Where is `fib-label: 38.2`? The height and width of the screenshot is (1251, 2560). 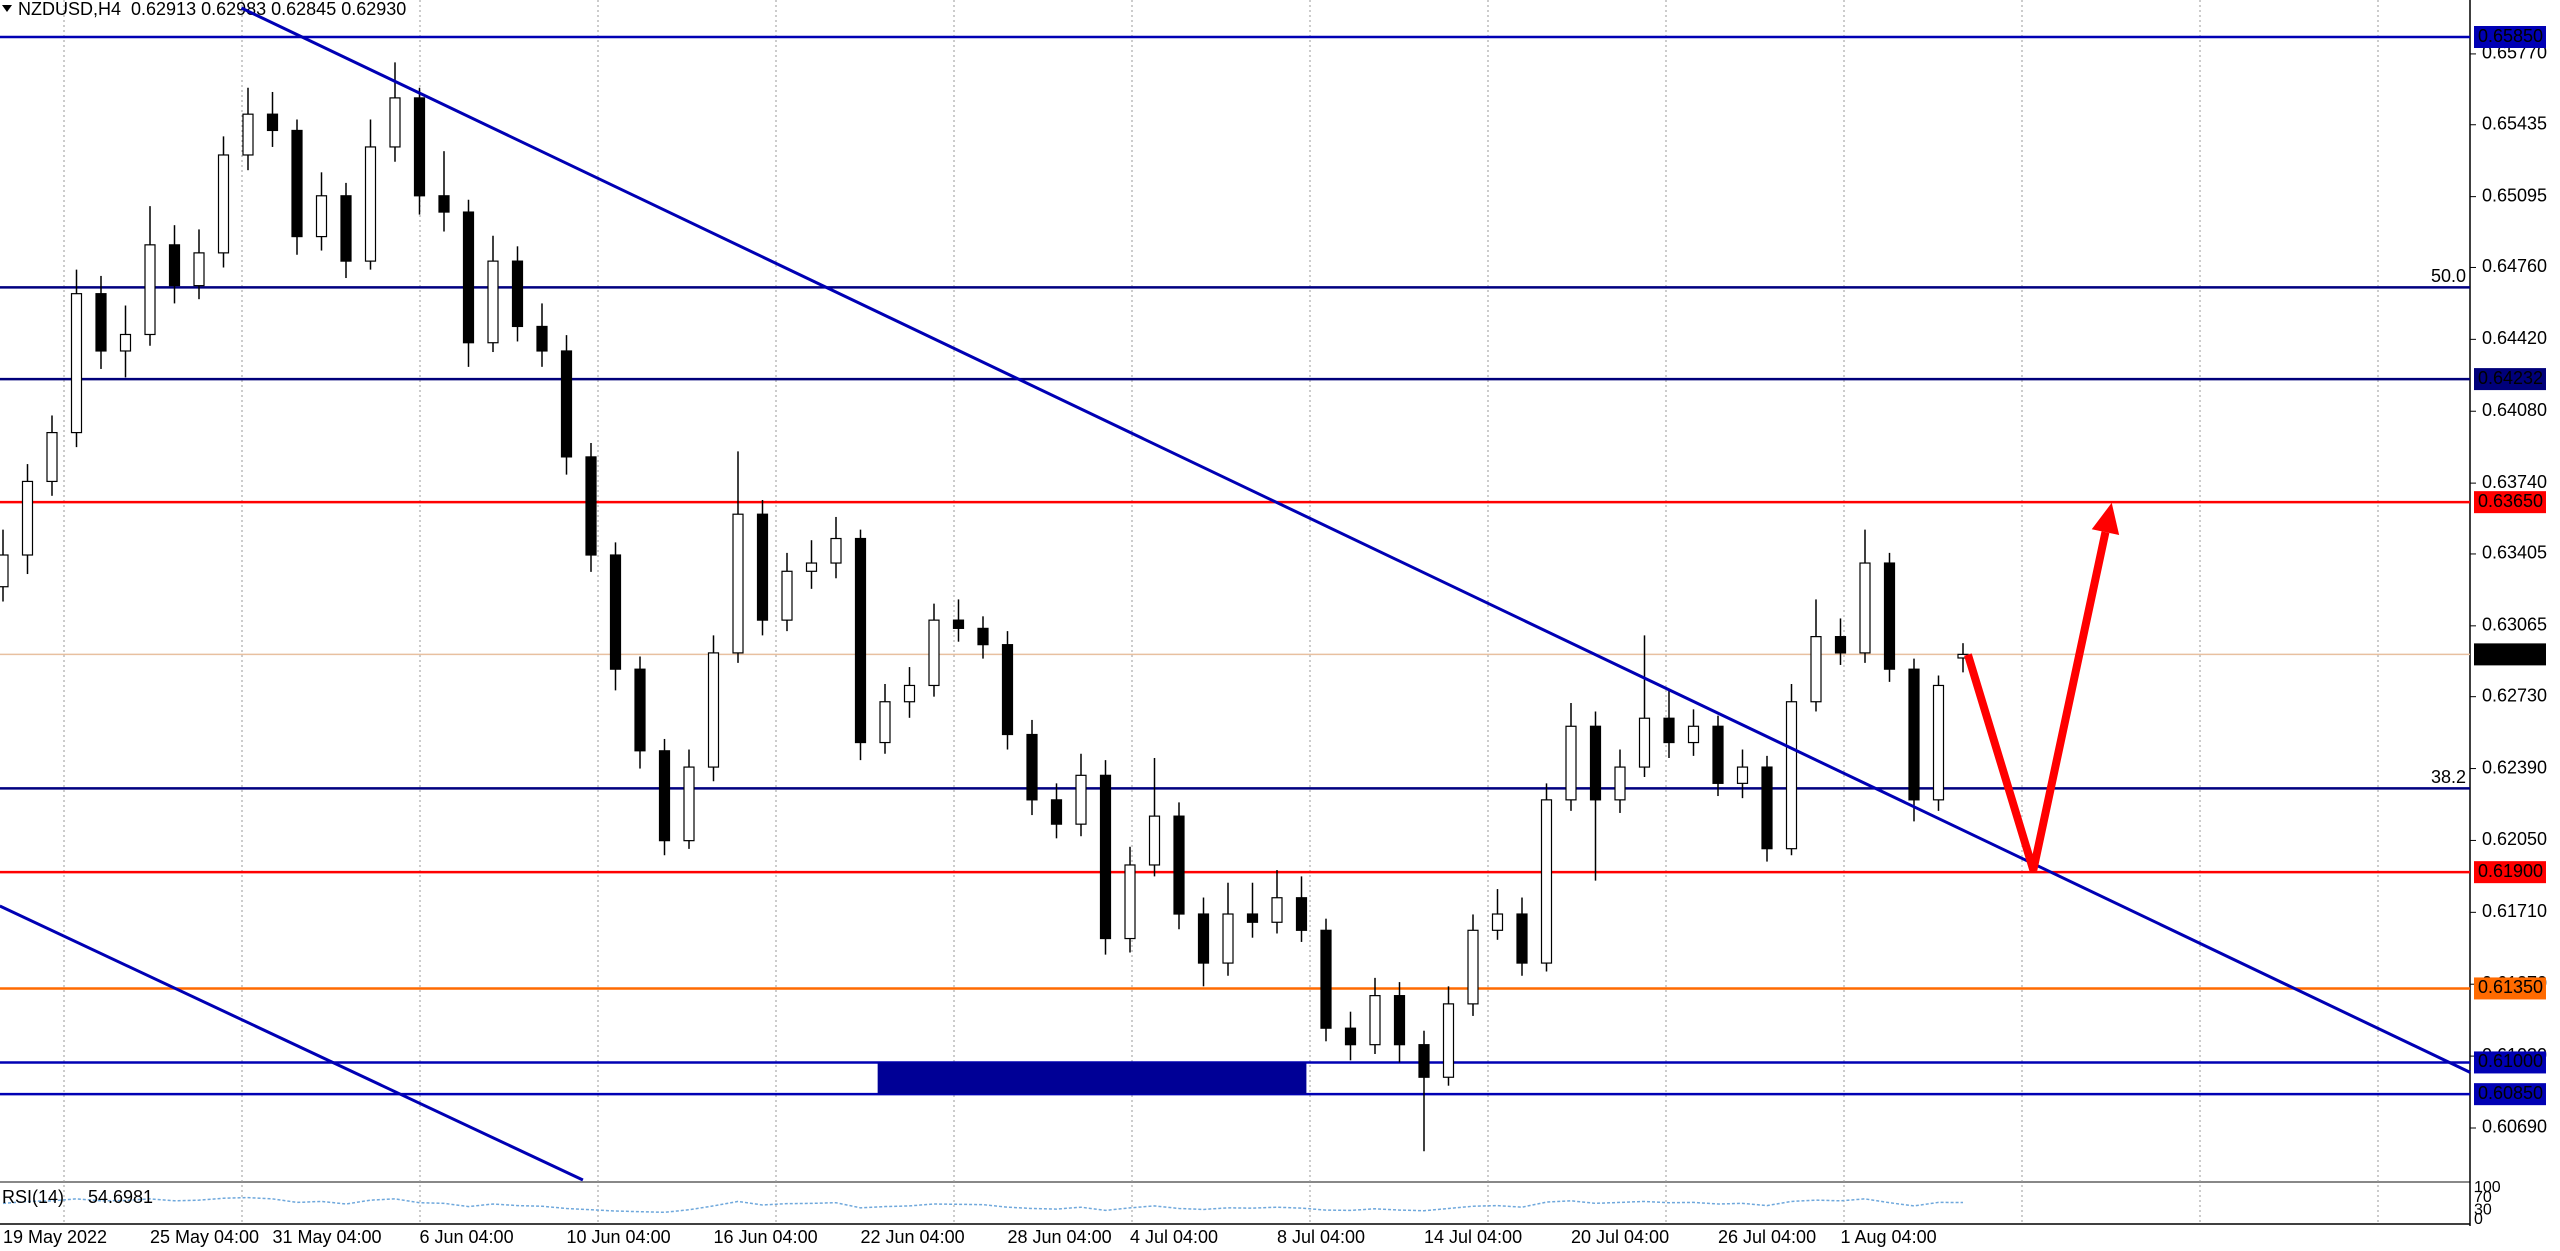
fib-label: 38.2 is located at coordinates (2448, 777).